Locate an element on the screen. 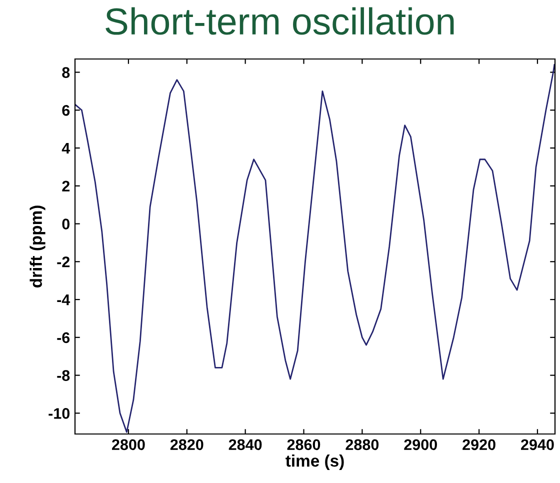 Image resolution: width=560 pixels, height=483 pixels. x-tick-label: 2920 is located at coordinates (479, 444).